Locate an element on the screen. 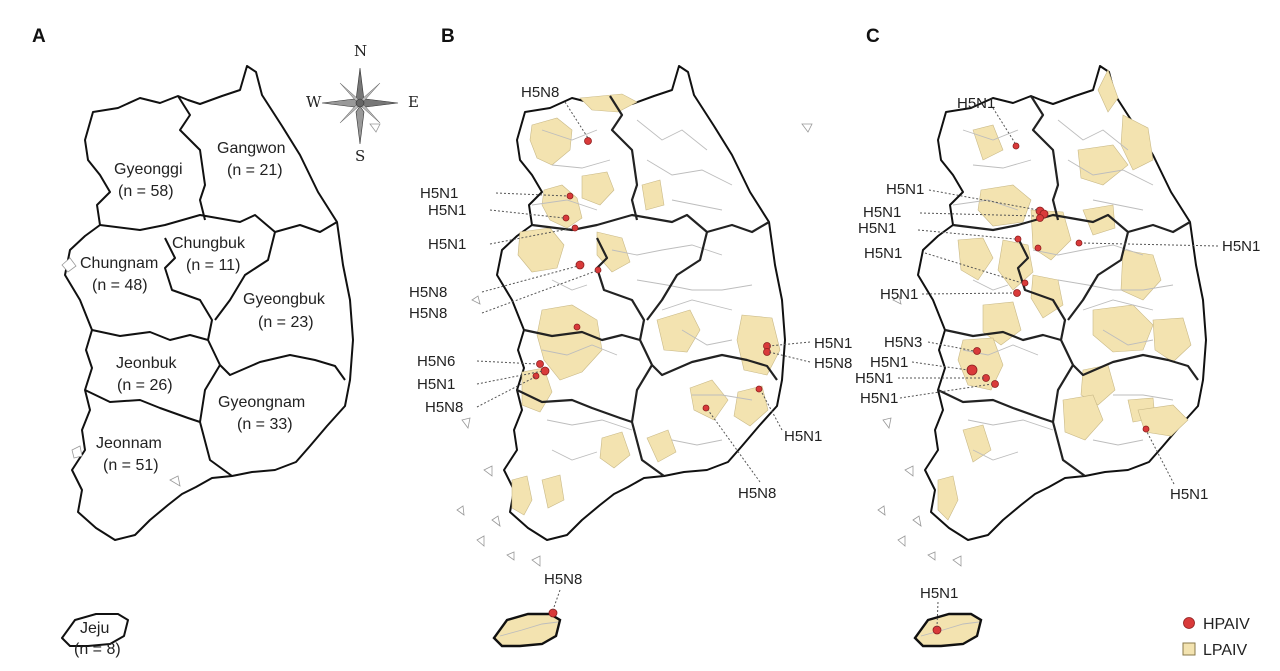 This screenshot has height=671, width=1280. province-borders-c is located at coordinates (1068, 286).